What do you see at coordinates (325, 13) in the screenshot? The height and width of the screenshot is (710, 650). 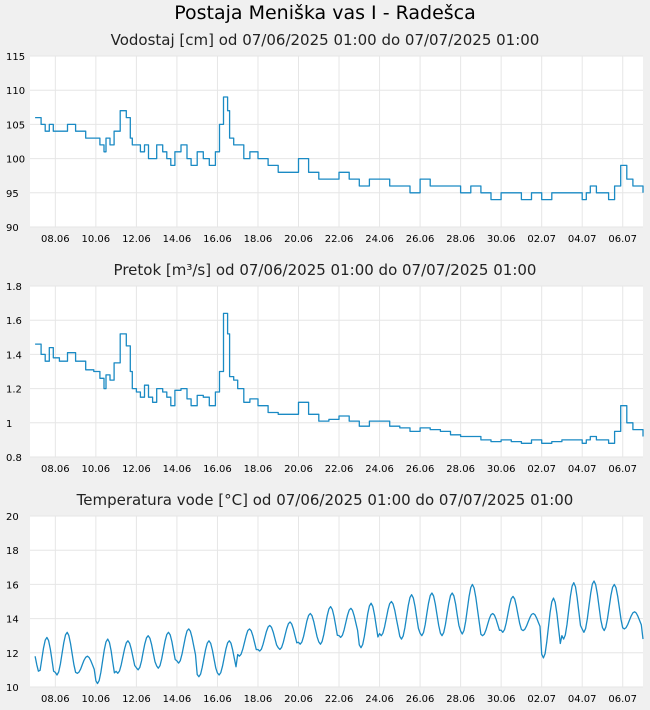 I see `page-title: Postaja Meniška vas I - Radešca` at bounding box center [325, 13].